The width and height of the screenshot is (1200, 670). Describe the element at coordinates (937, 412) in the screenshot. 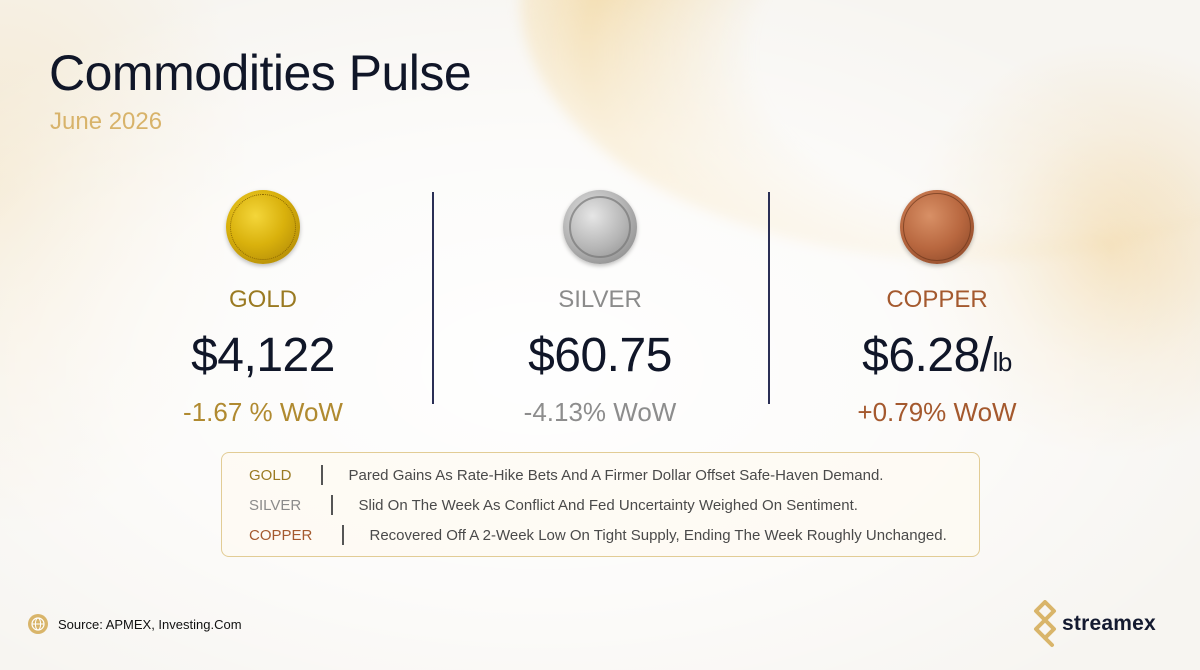

I see `copper-change: +0.79% WoW` at that location.